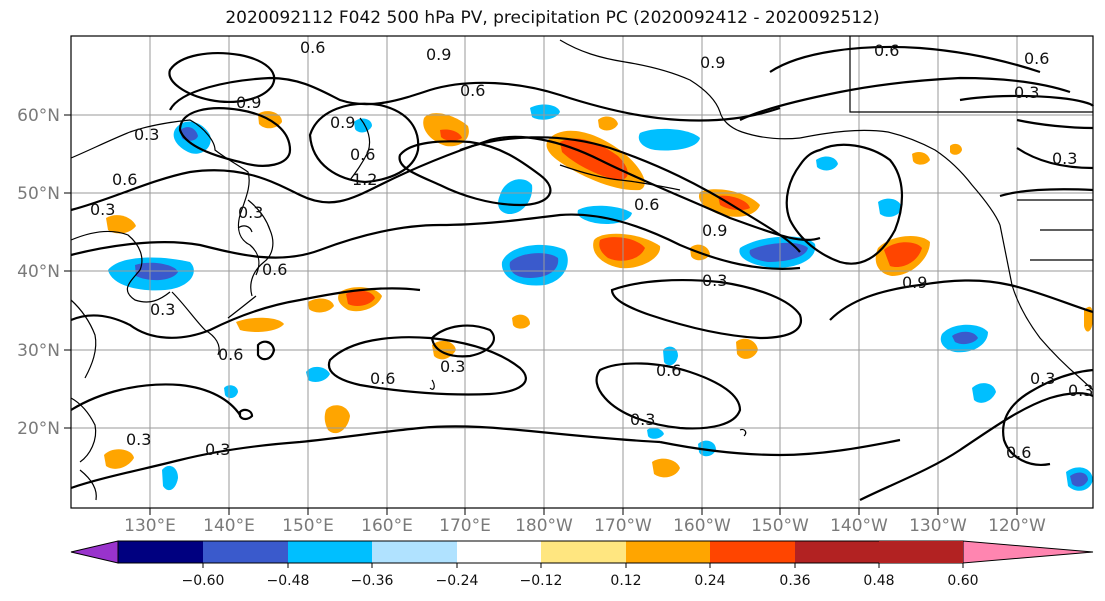 This screenshot has width=1105, height=601. What do you see at coordinates (794, 581) in the screenshot?
I see `colorbar-label: 0.36` at bounding box center [794, 581].